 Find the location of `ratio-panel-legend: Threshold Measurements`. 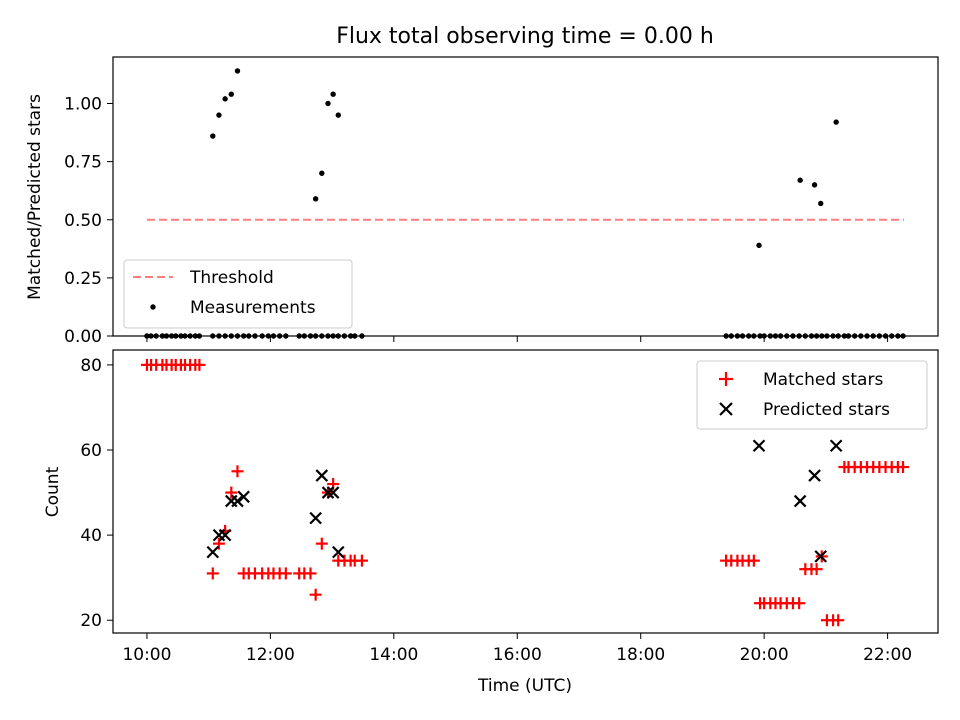

ratio-panel-legend: Threshold Measurements is located at coordinates (238, 294).